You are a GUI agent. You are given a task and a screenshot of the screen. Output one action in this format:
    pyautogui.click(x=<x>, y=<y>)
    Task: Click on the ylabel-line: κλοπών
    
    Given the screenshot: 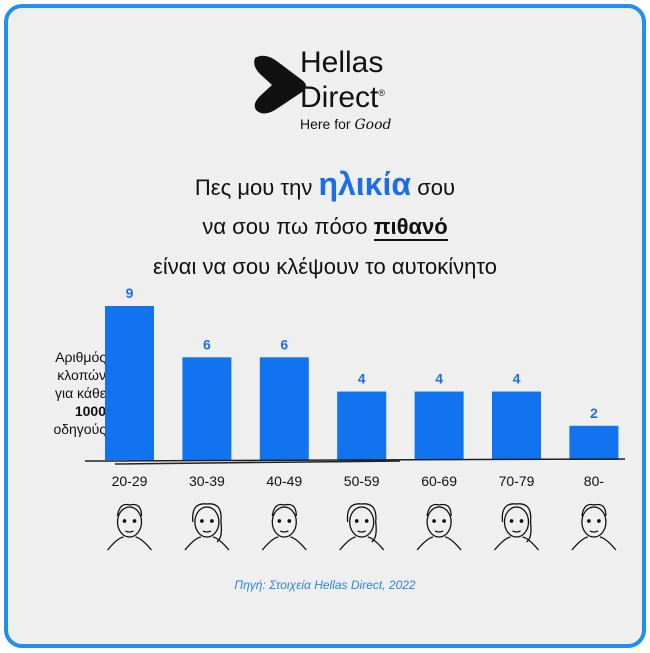 What is the action you would take?
    pyautogui.click(x=81, y=375)
    